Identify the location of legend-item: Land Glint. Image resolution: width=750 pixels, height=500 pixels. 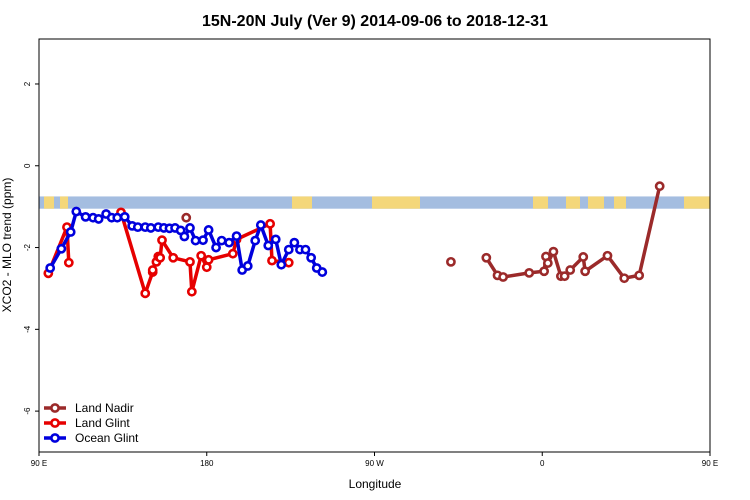
(87, 423).